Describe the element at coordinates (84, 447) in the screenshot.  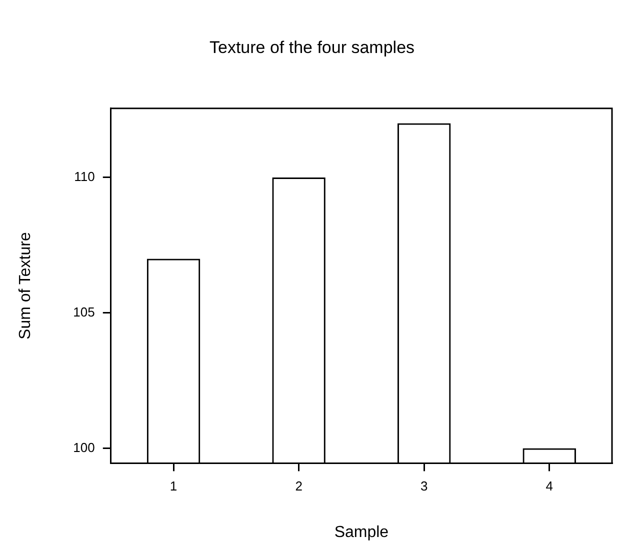
I see `y-tick-label: 100` at that location.